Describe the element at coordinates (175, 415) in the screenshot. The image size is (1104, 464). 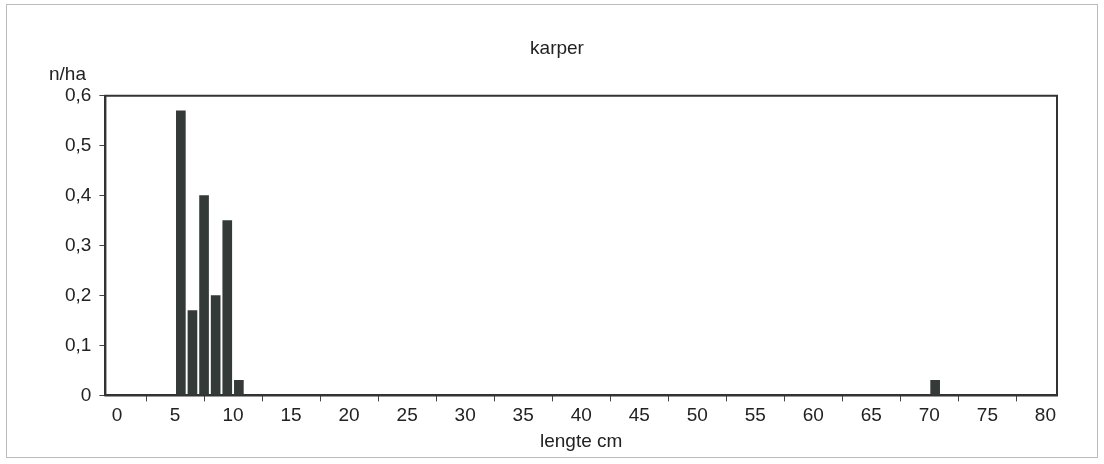
I see `x-tick-label: 5` at that location.